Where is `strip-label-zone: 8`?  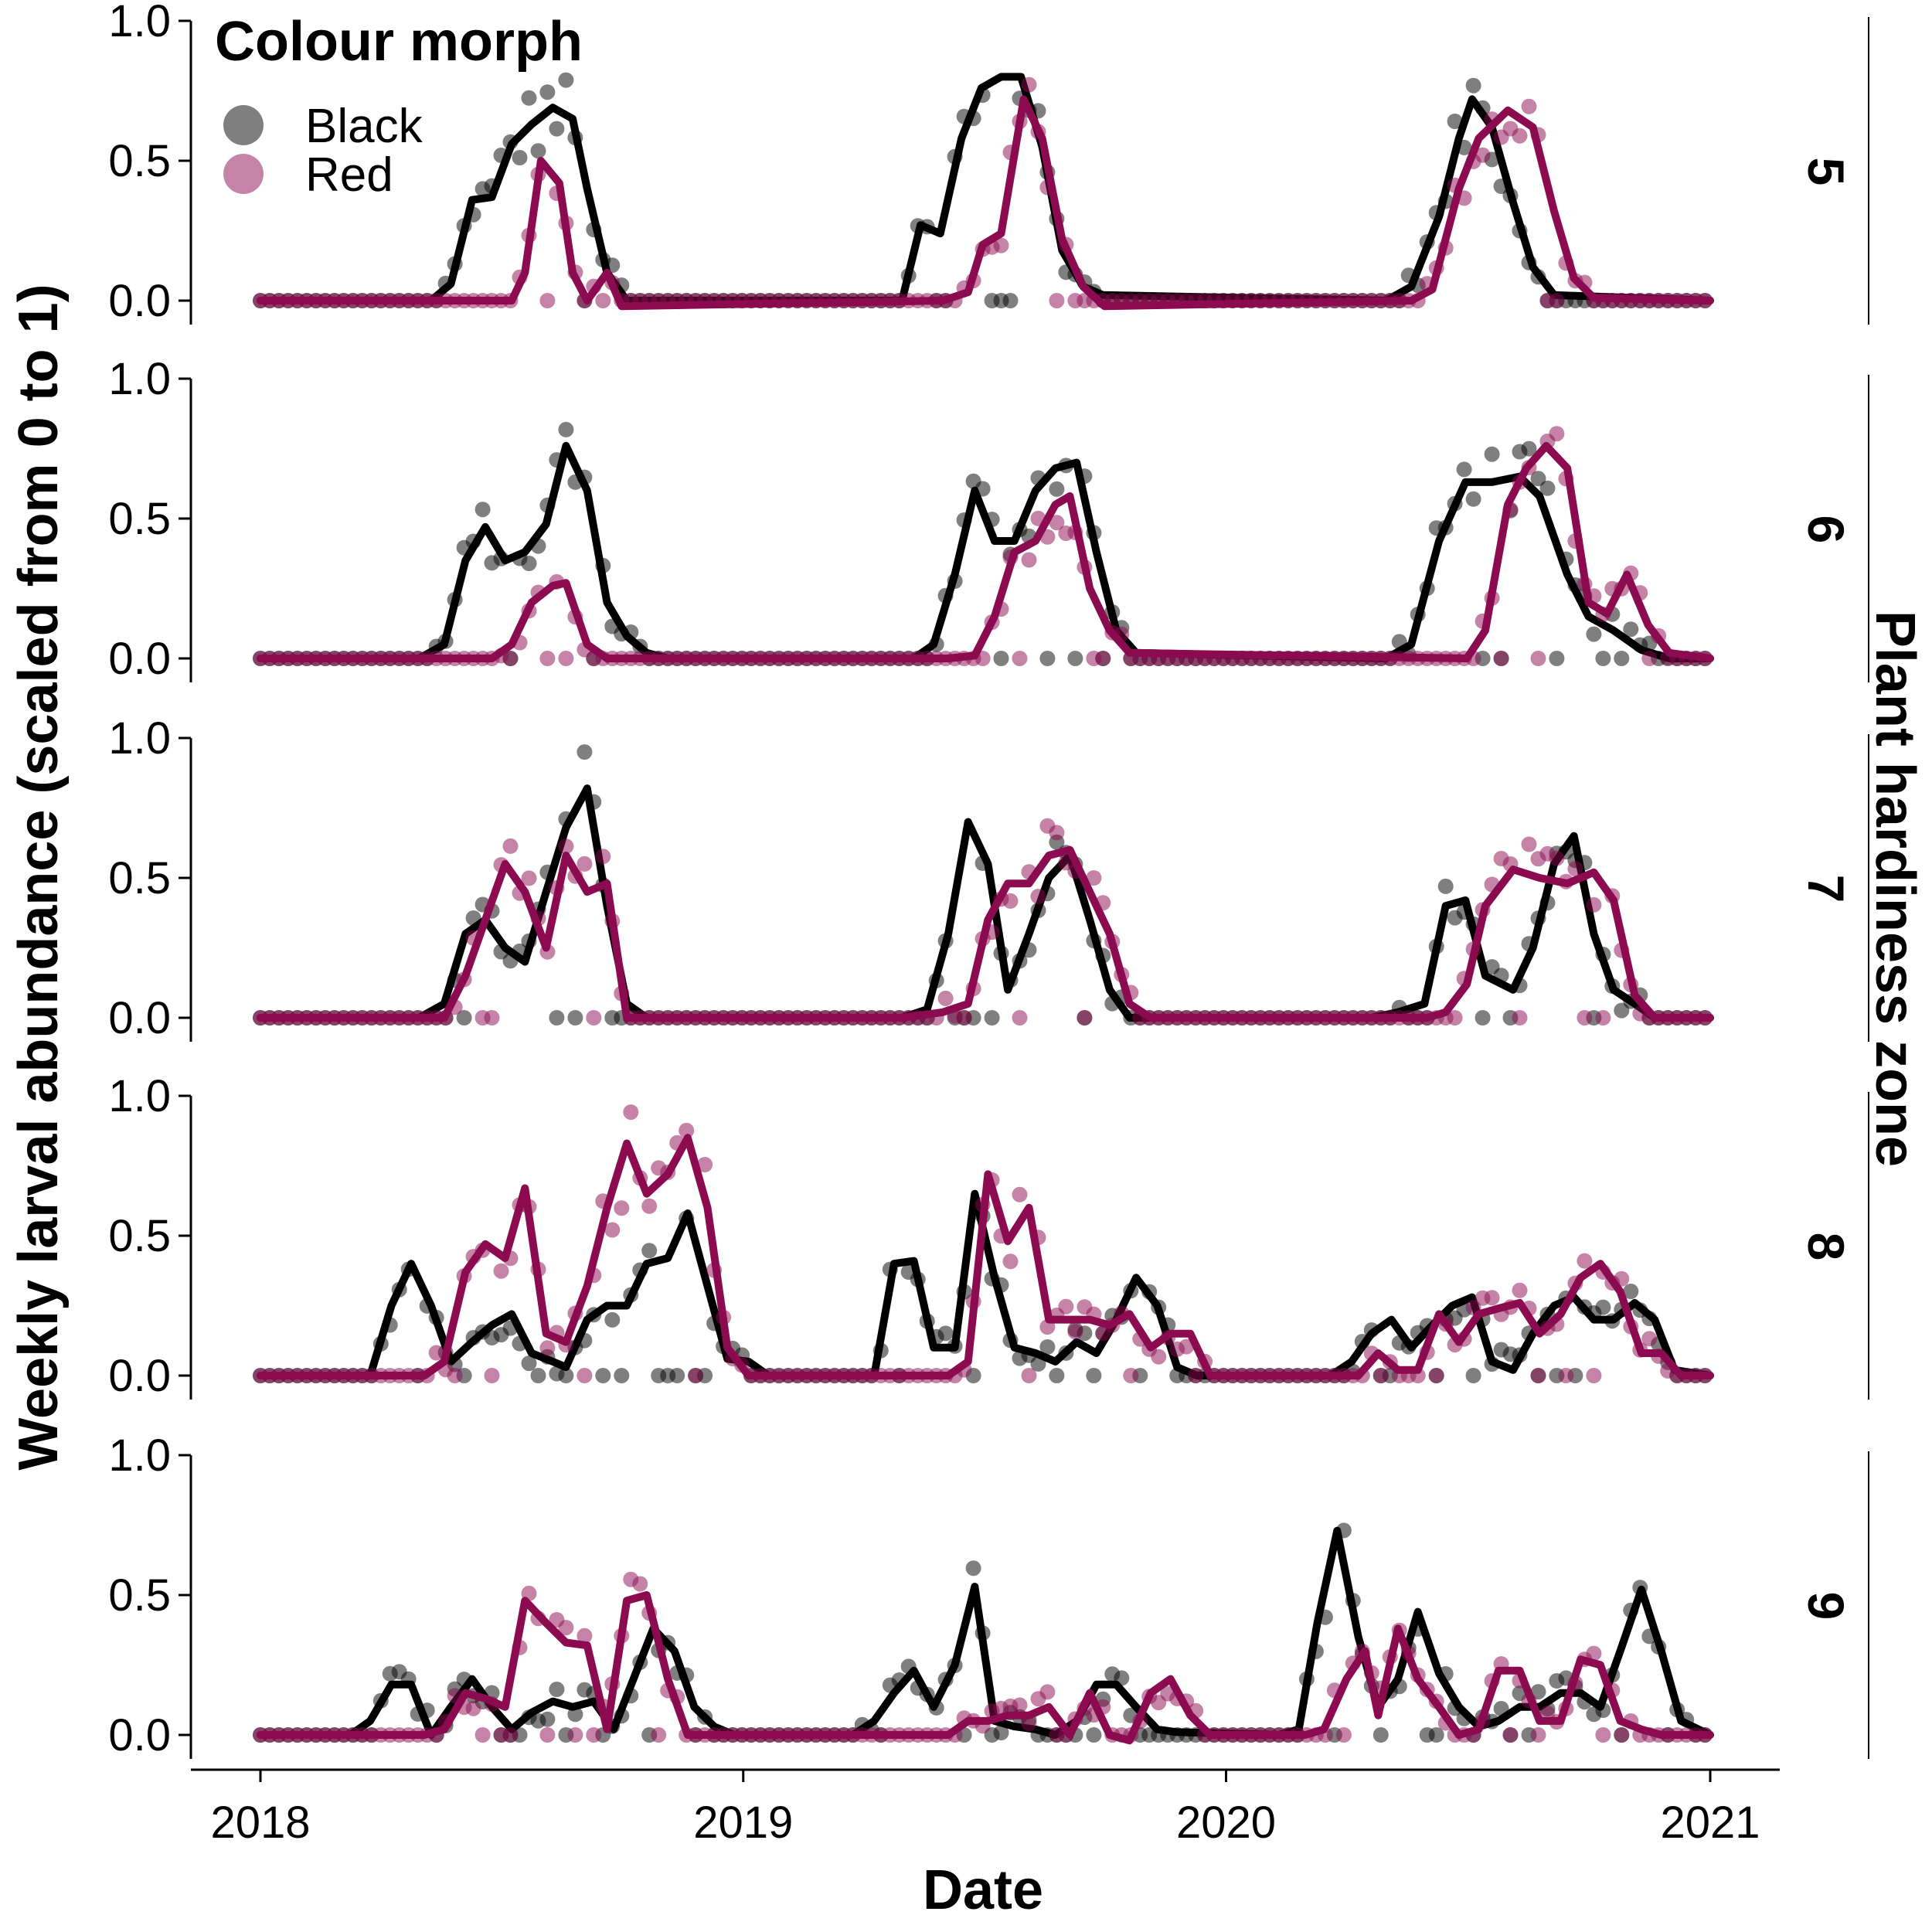 strip-label-zone: 8 is located at coordinates (1827, 1247).